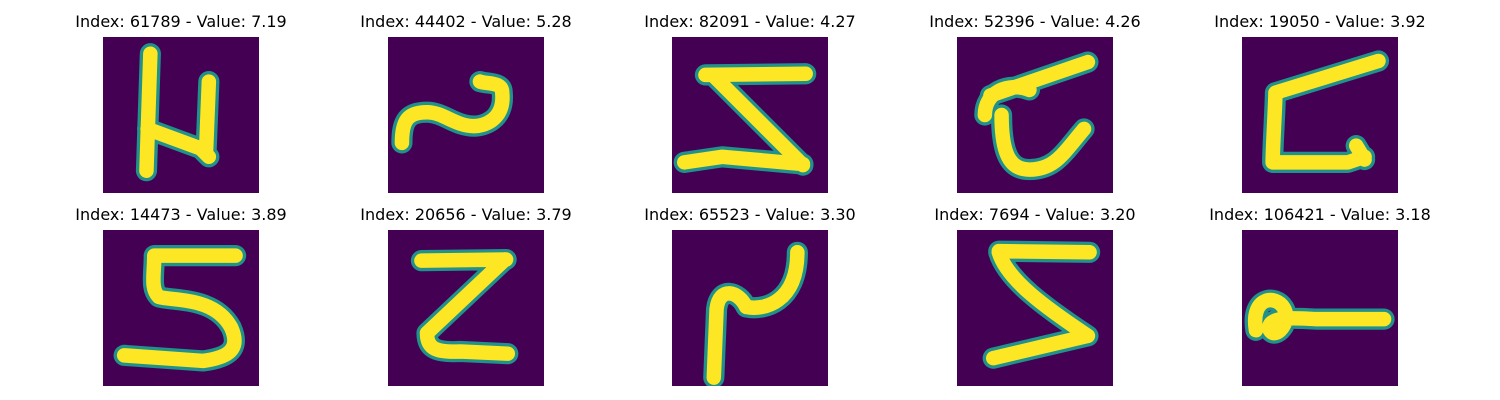 The width and height of the screenshot is (1500, 400). What do you see at coordinates (750, 214) in the screenshot?
I see `panel-title: Index: 65523 - Value: 3.30` at bounding box center [750, 214].